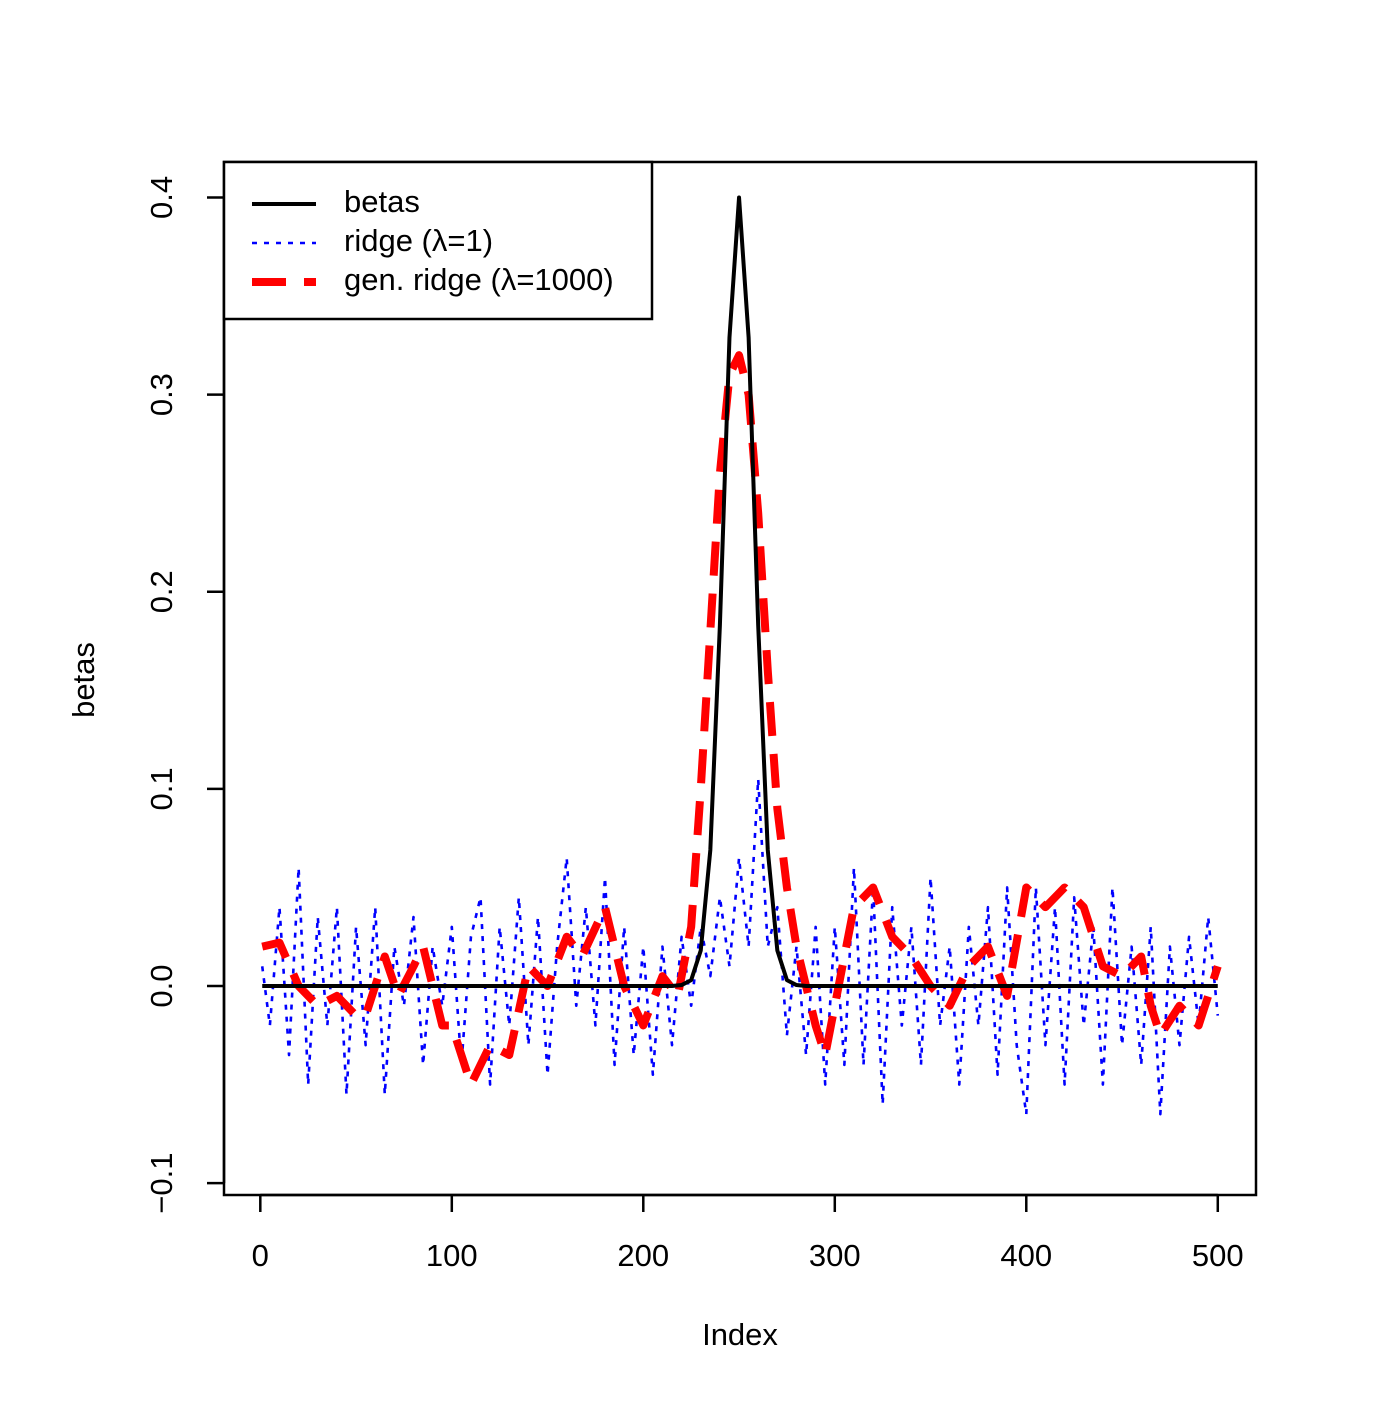 Image resolution: width=1400 pixels, height=1405 pixels. What do you see at coordinates (452, 1255) in the screenshot?
I see `x-tick-label: 100` at bounding box center [452, 1255].